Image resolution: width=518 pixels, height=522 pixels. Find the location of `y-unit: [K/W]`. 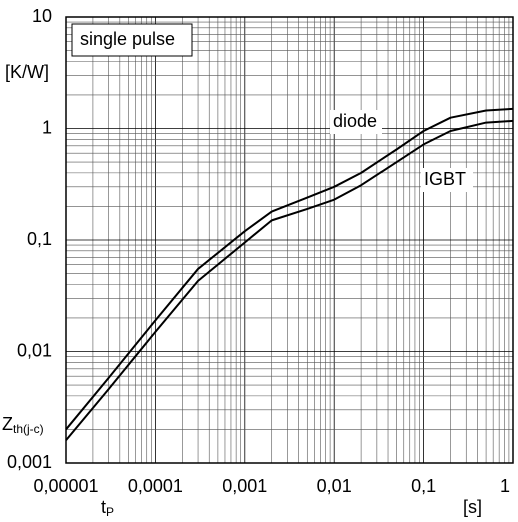

y-unit: [K/W] is located at coordinates (27, 72).